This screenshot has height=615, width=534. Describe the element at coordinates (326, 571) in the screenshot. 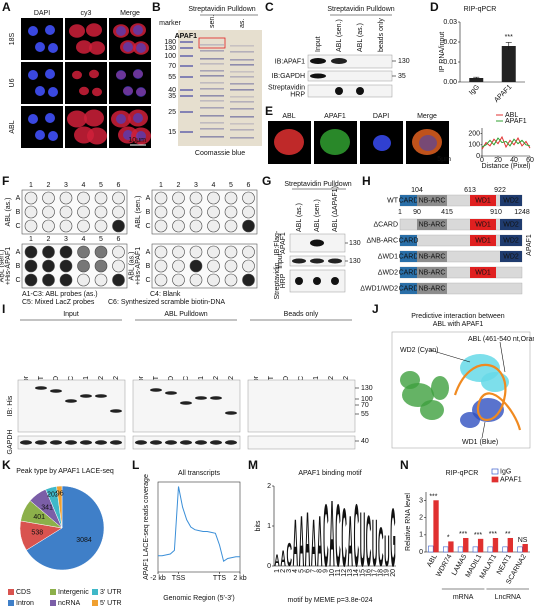

I see `x-tick-label: 9` at that location.